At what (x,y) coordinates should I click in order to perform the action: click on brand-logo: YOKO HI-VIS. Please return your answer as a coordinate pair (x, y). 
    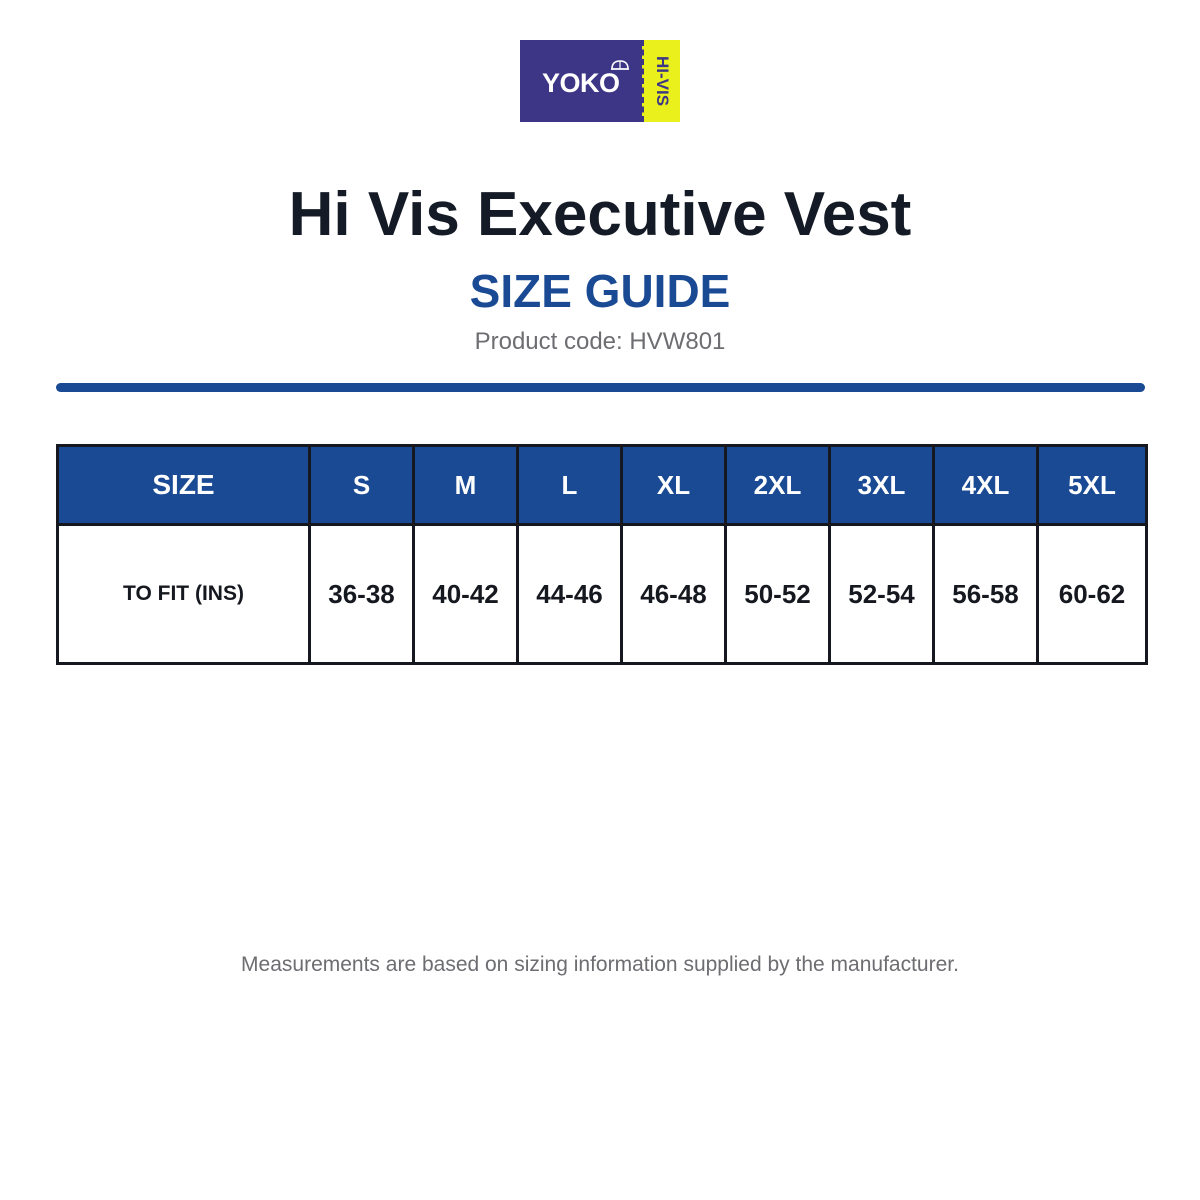
    Looking at the image, I should click on (600, 81).